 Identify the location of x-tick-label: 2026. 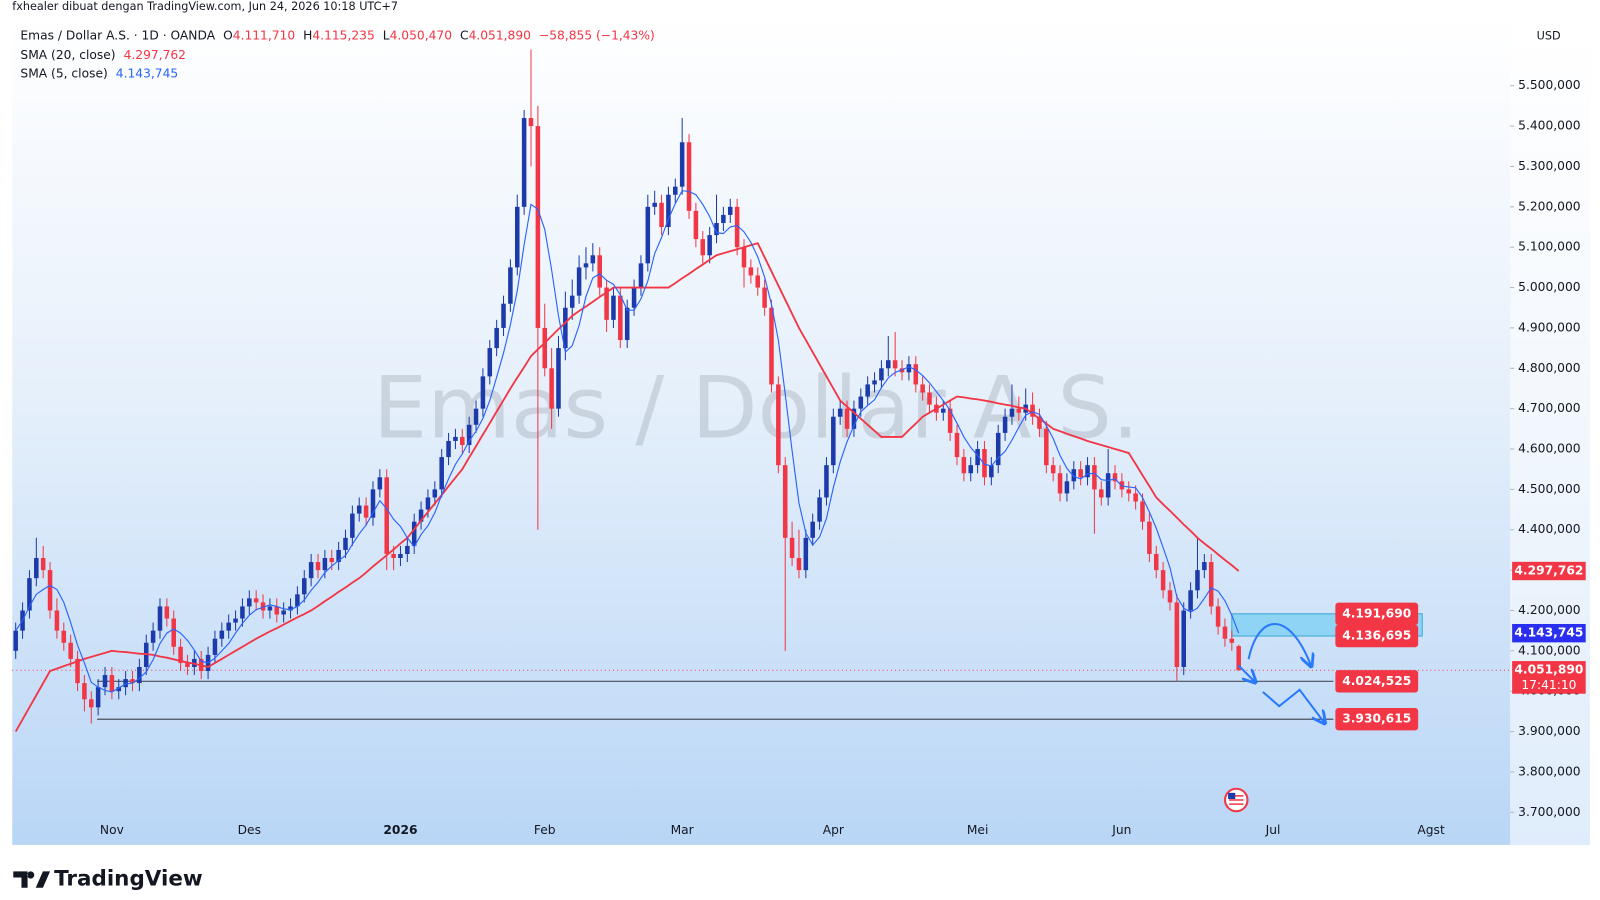
(400, 830).